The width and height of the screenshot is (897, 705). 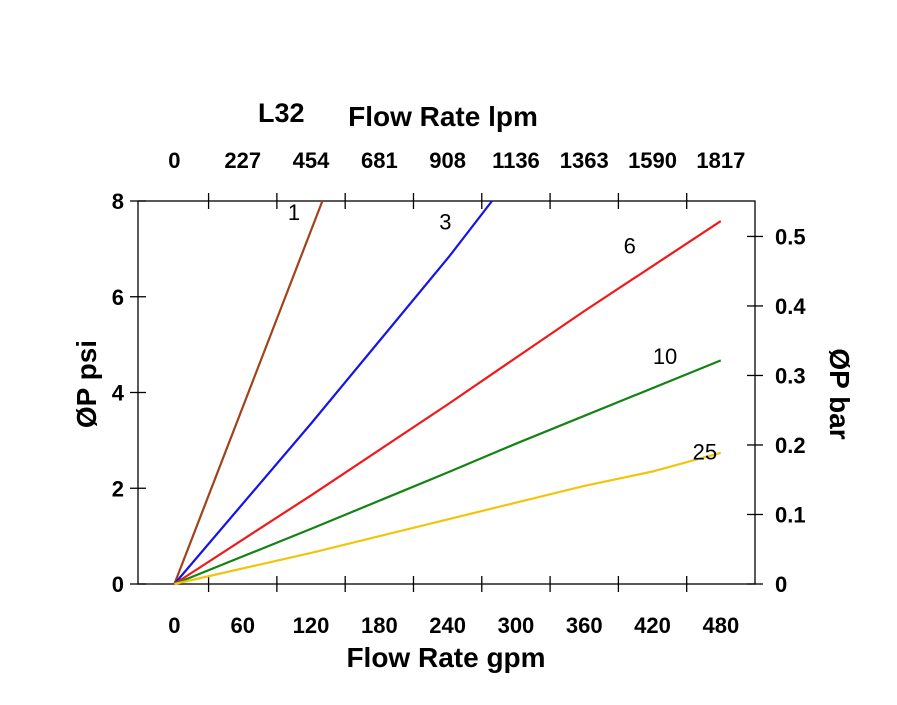 What do you see at coordinates (379, 625) in the screenshot?
I see `x-tick-label: 180` at bounding box center [379, 625].